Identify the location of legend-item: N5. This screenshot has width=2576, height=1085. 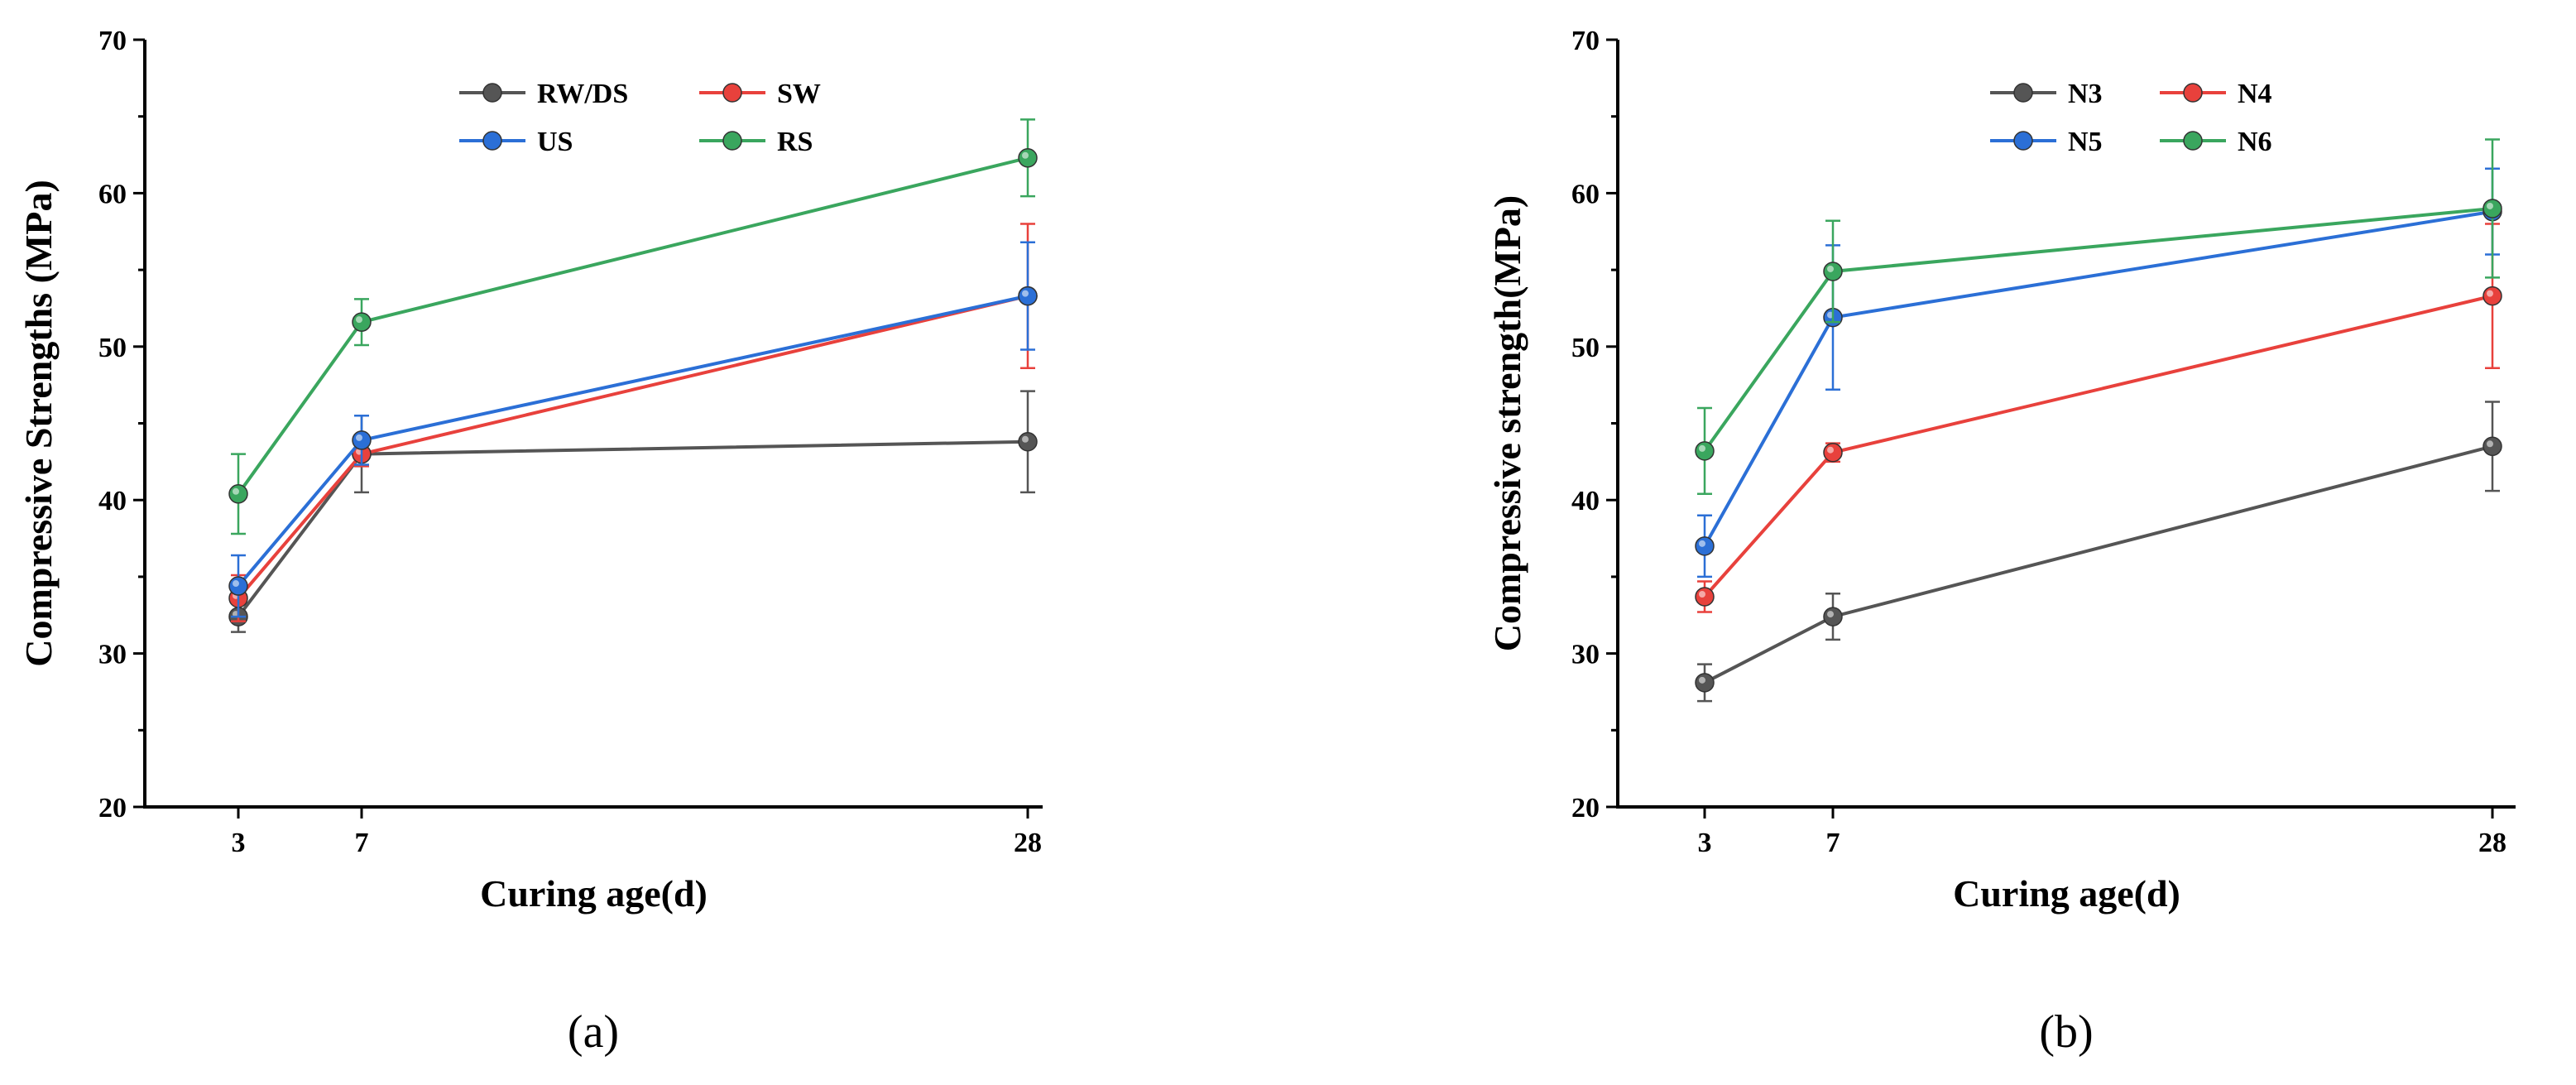
(2047, 142).